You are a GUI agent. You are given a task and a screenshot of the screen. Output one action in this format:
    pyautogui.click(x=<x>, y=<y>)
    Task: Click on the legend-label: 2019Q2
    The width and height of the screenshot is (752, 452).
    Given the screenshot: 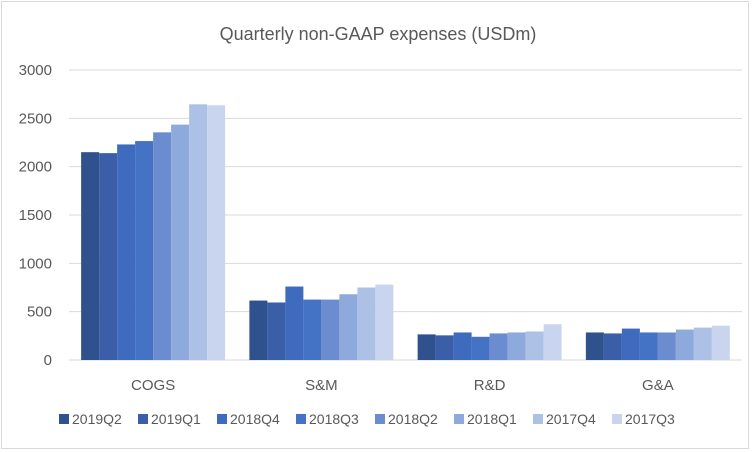 What is the action you would take?
    pyautogui.click(x=97, y=419)
    